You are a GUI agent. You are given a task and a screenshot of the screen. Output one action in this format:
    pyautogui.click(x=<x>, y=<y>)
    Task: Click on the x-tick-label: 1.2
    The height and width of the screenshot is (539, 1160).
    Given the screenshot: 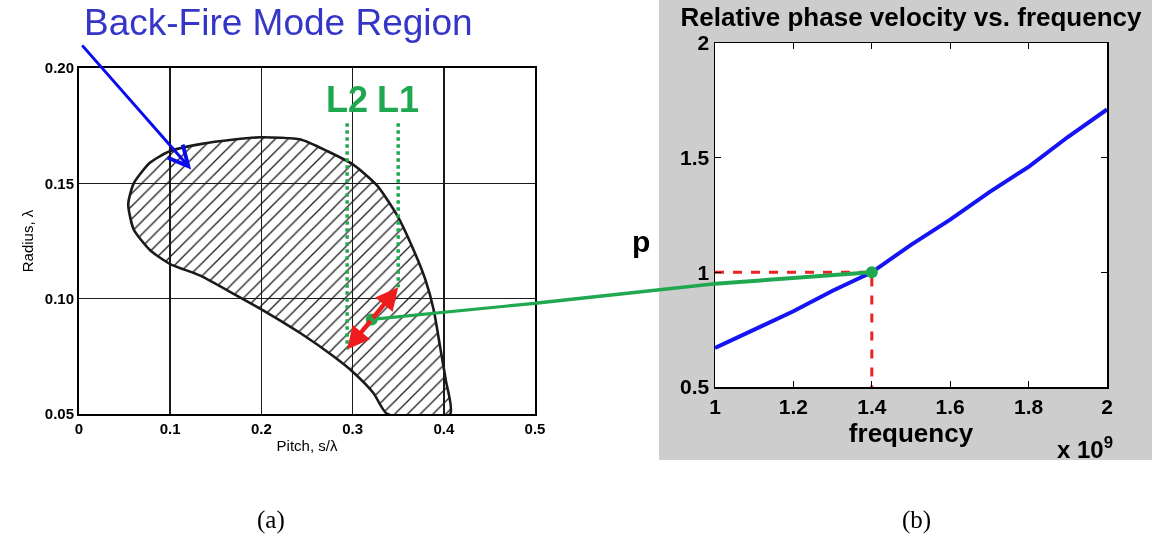 What is the action you would take?
    pyautogui.click(x=793, y=406)
    